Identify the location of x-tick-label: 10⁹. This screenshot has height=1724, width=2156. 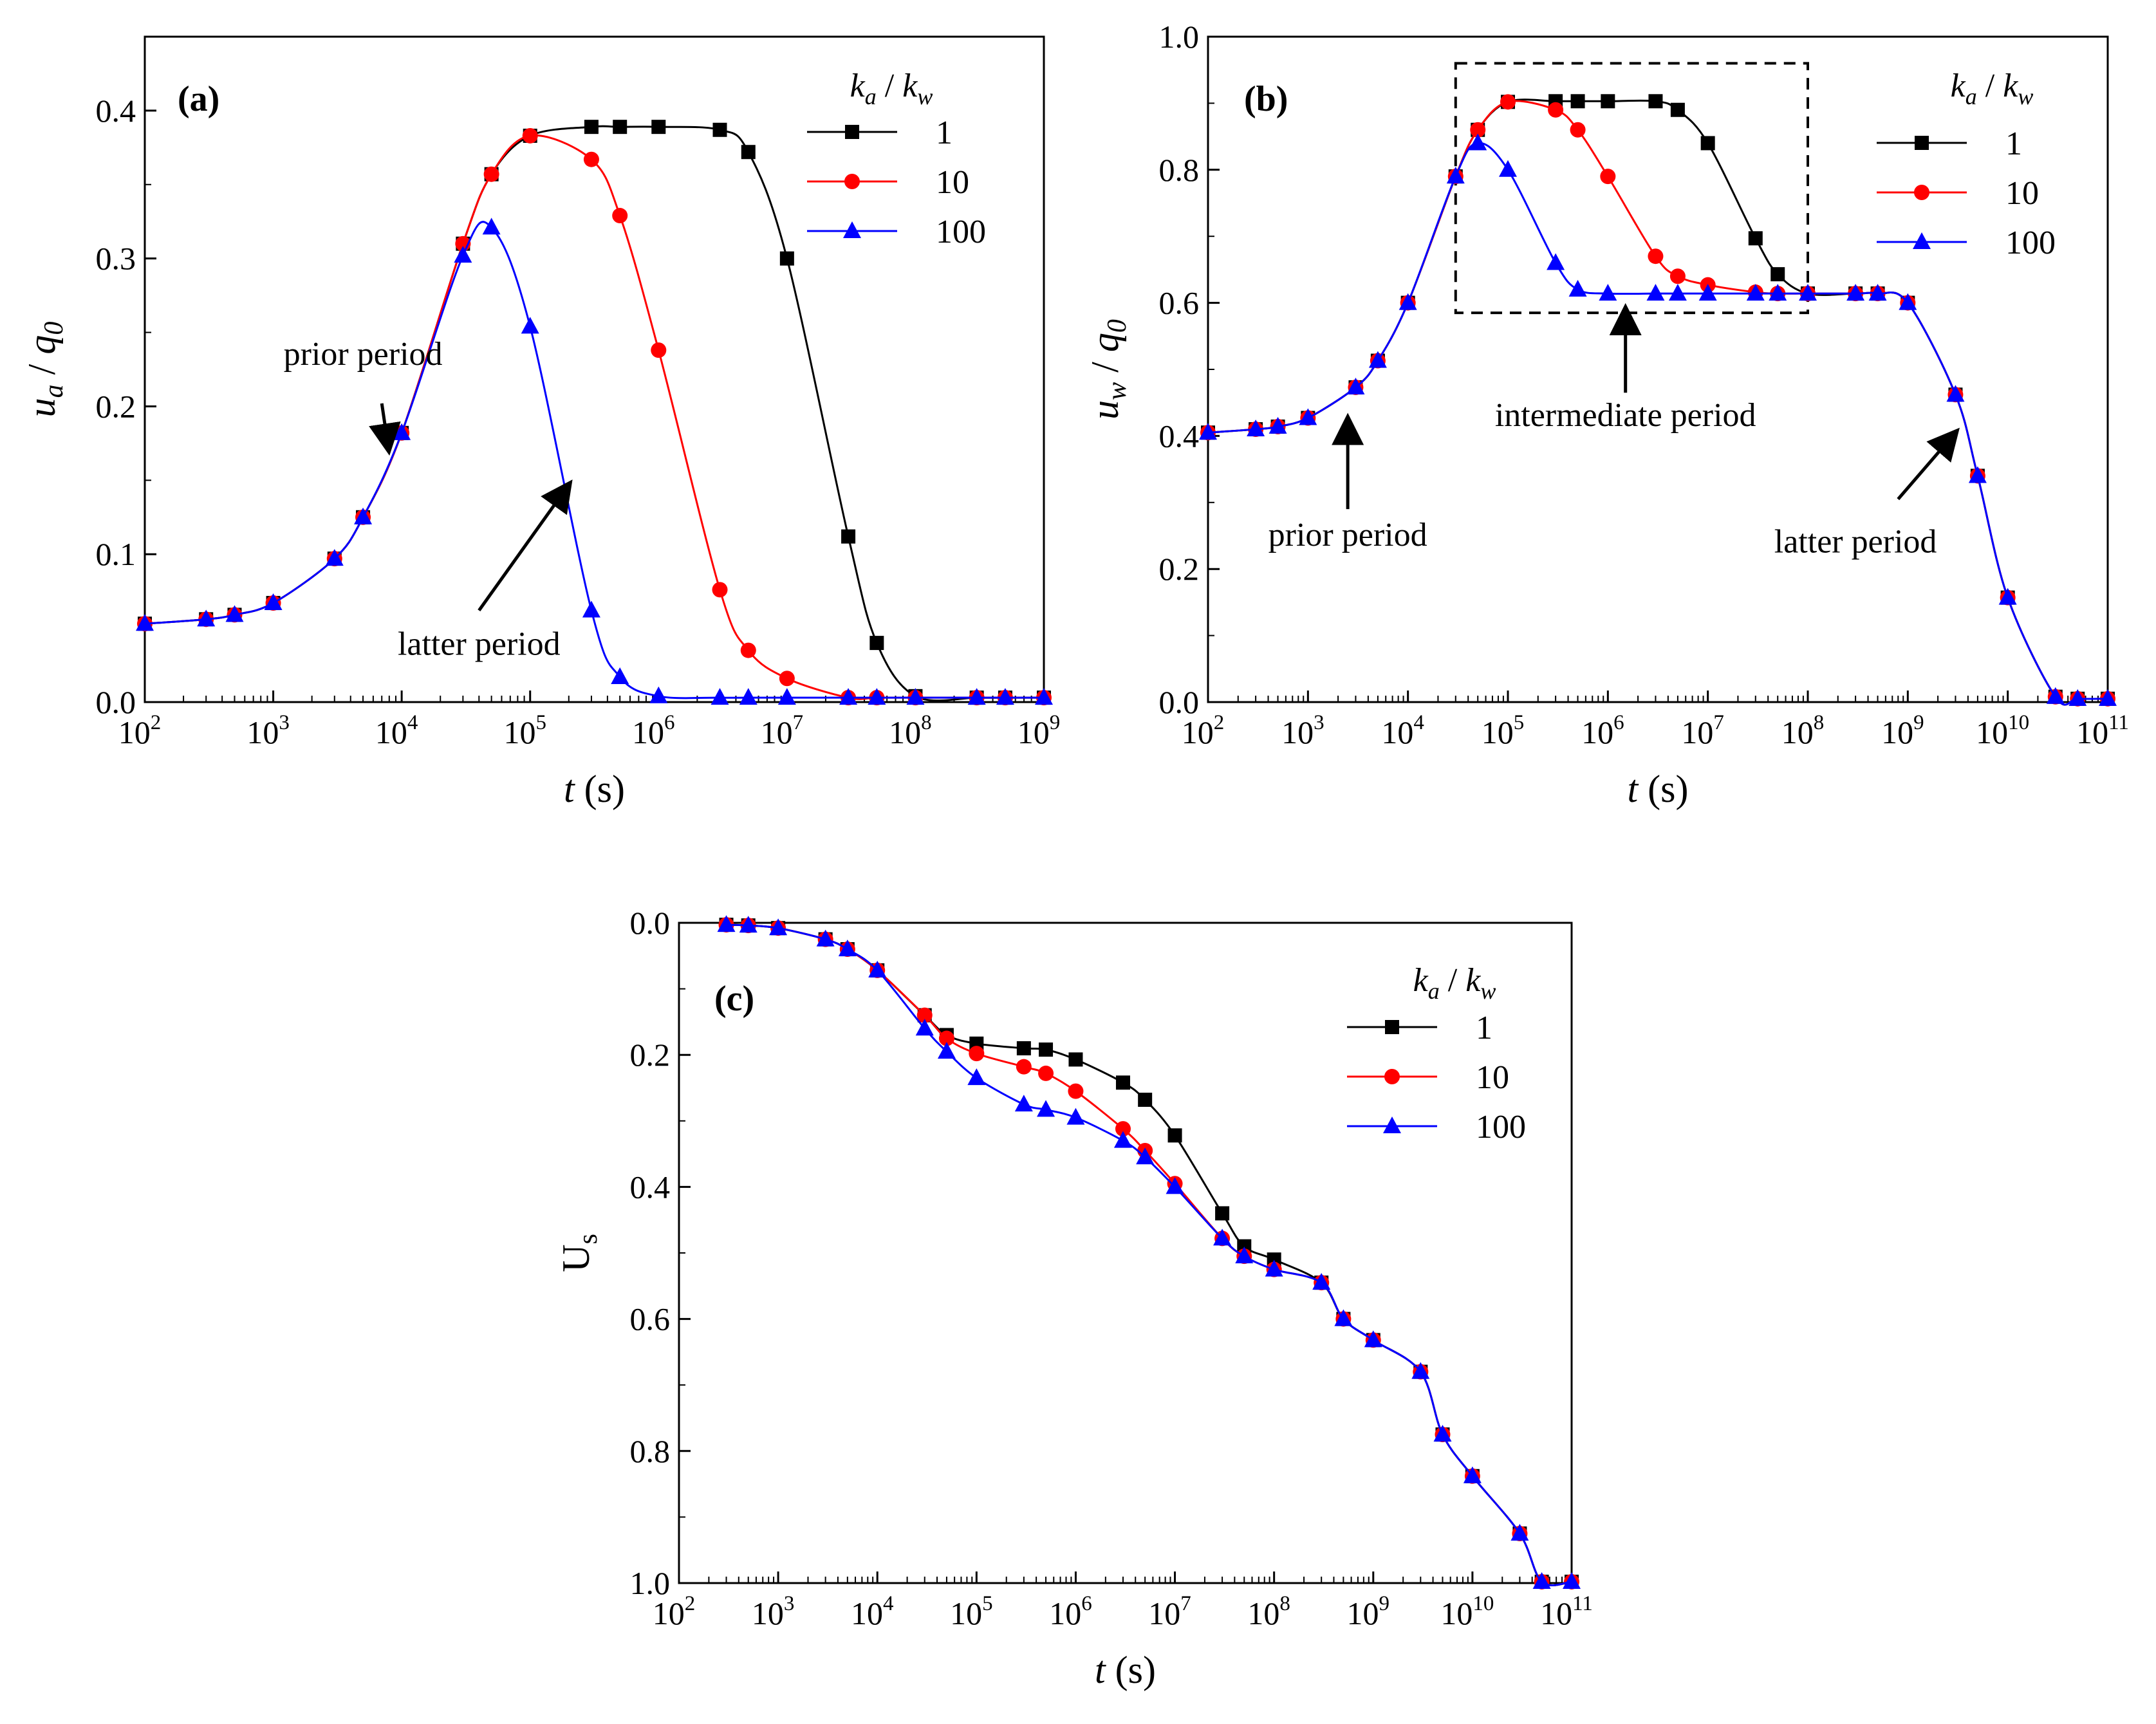
(1039, 730).